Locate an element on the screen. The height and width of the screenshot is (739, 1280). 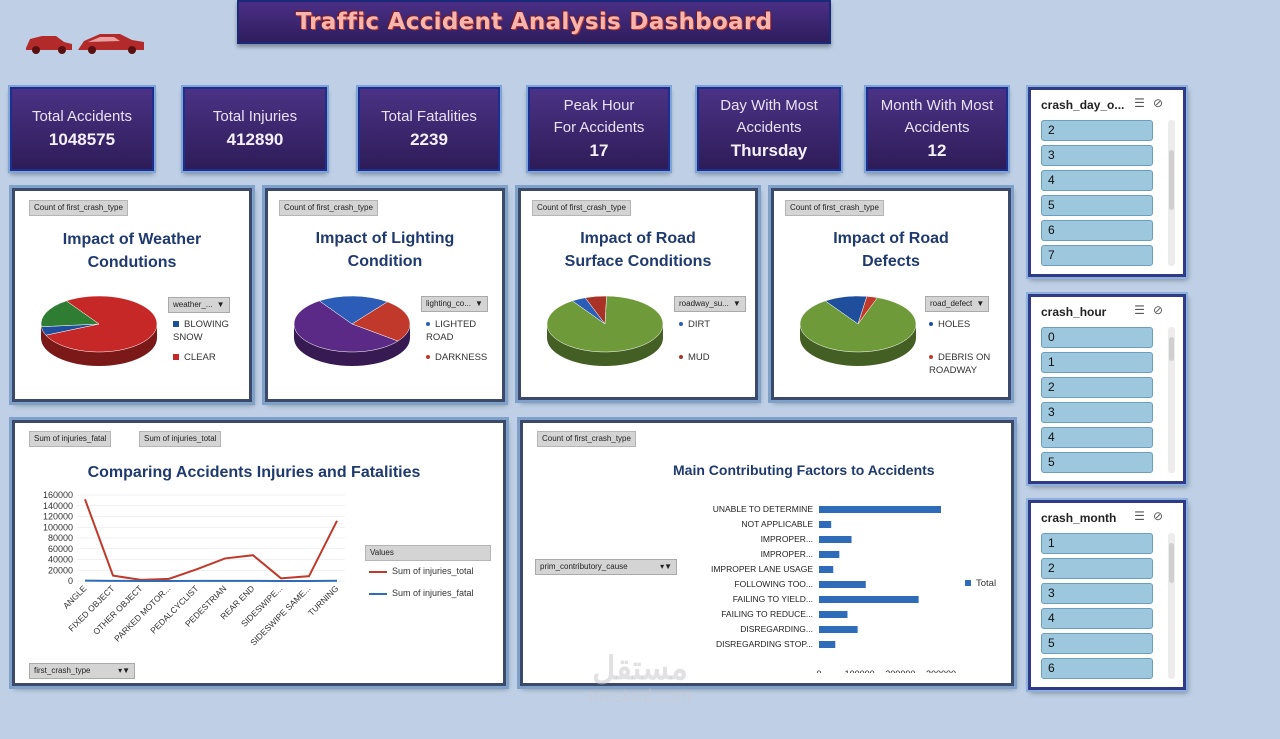
weather-filter: weather_... ▼ is located at coordinates (199, 305).